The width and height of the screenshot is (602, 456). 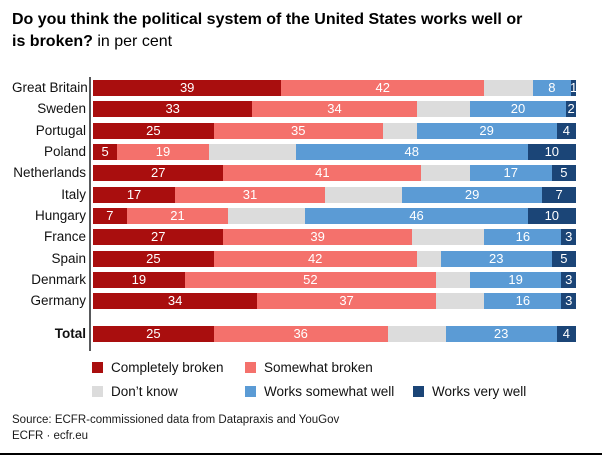 I want to click on row-label: Italy, so click(x=73, y=194).